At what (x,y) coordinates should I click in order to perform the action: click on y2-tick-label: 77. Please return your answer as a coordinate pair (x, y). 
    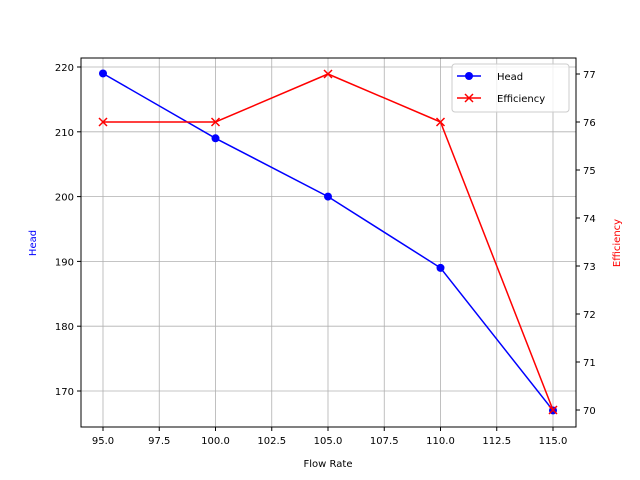
    Looking at the image, I should click on (589, 75).